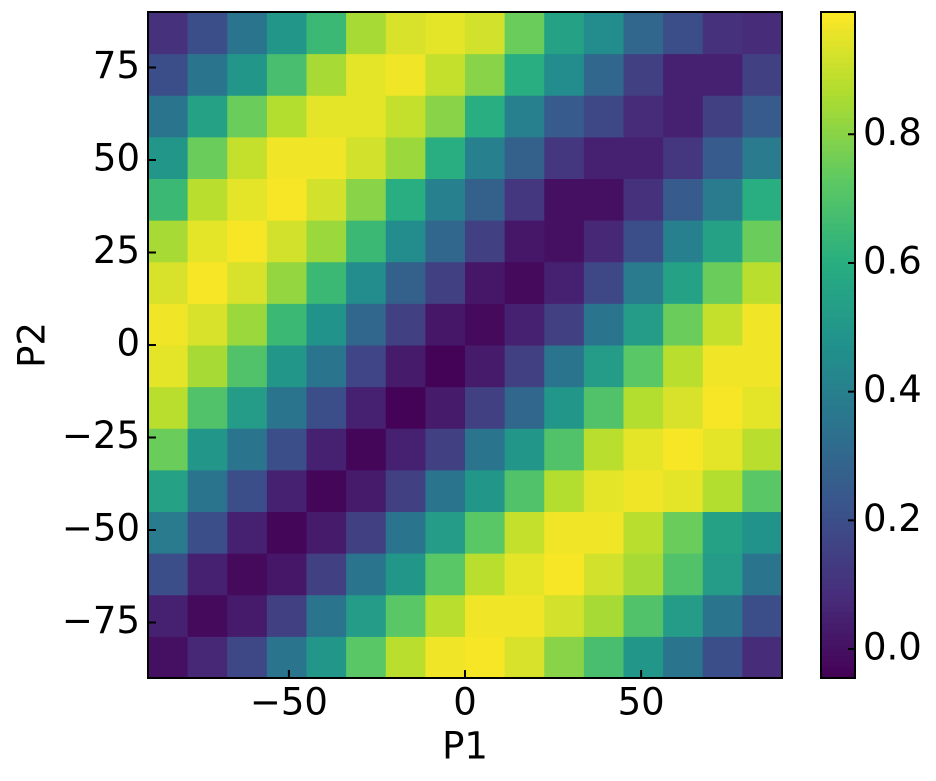 This screenshot has height=781, width=936. Describe the element at coordinates (101, 435) in the screenshot. I see `y-tick-label: −25` at that location.